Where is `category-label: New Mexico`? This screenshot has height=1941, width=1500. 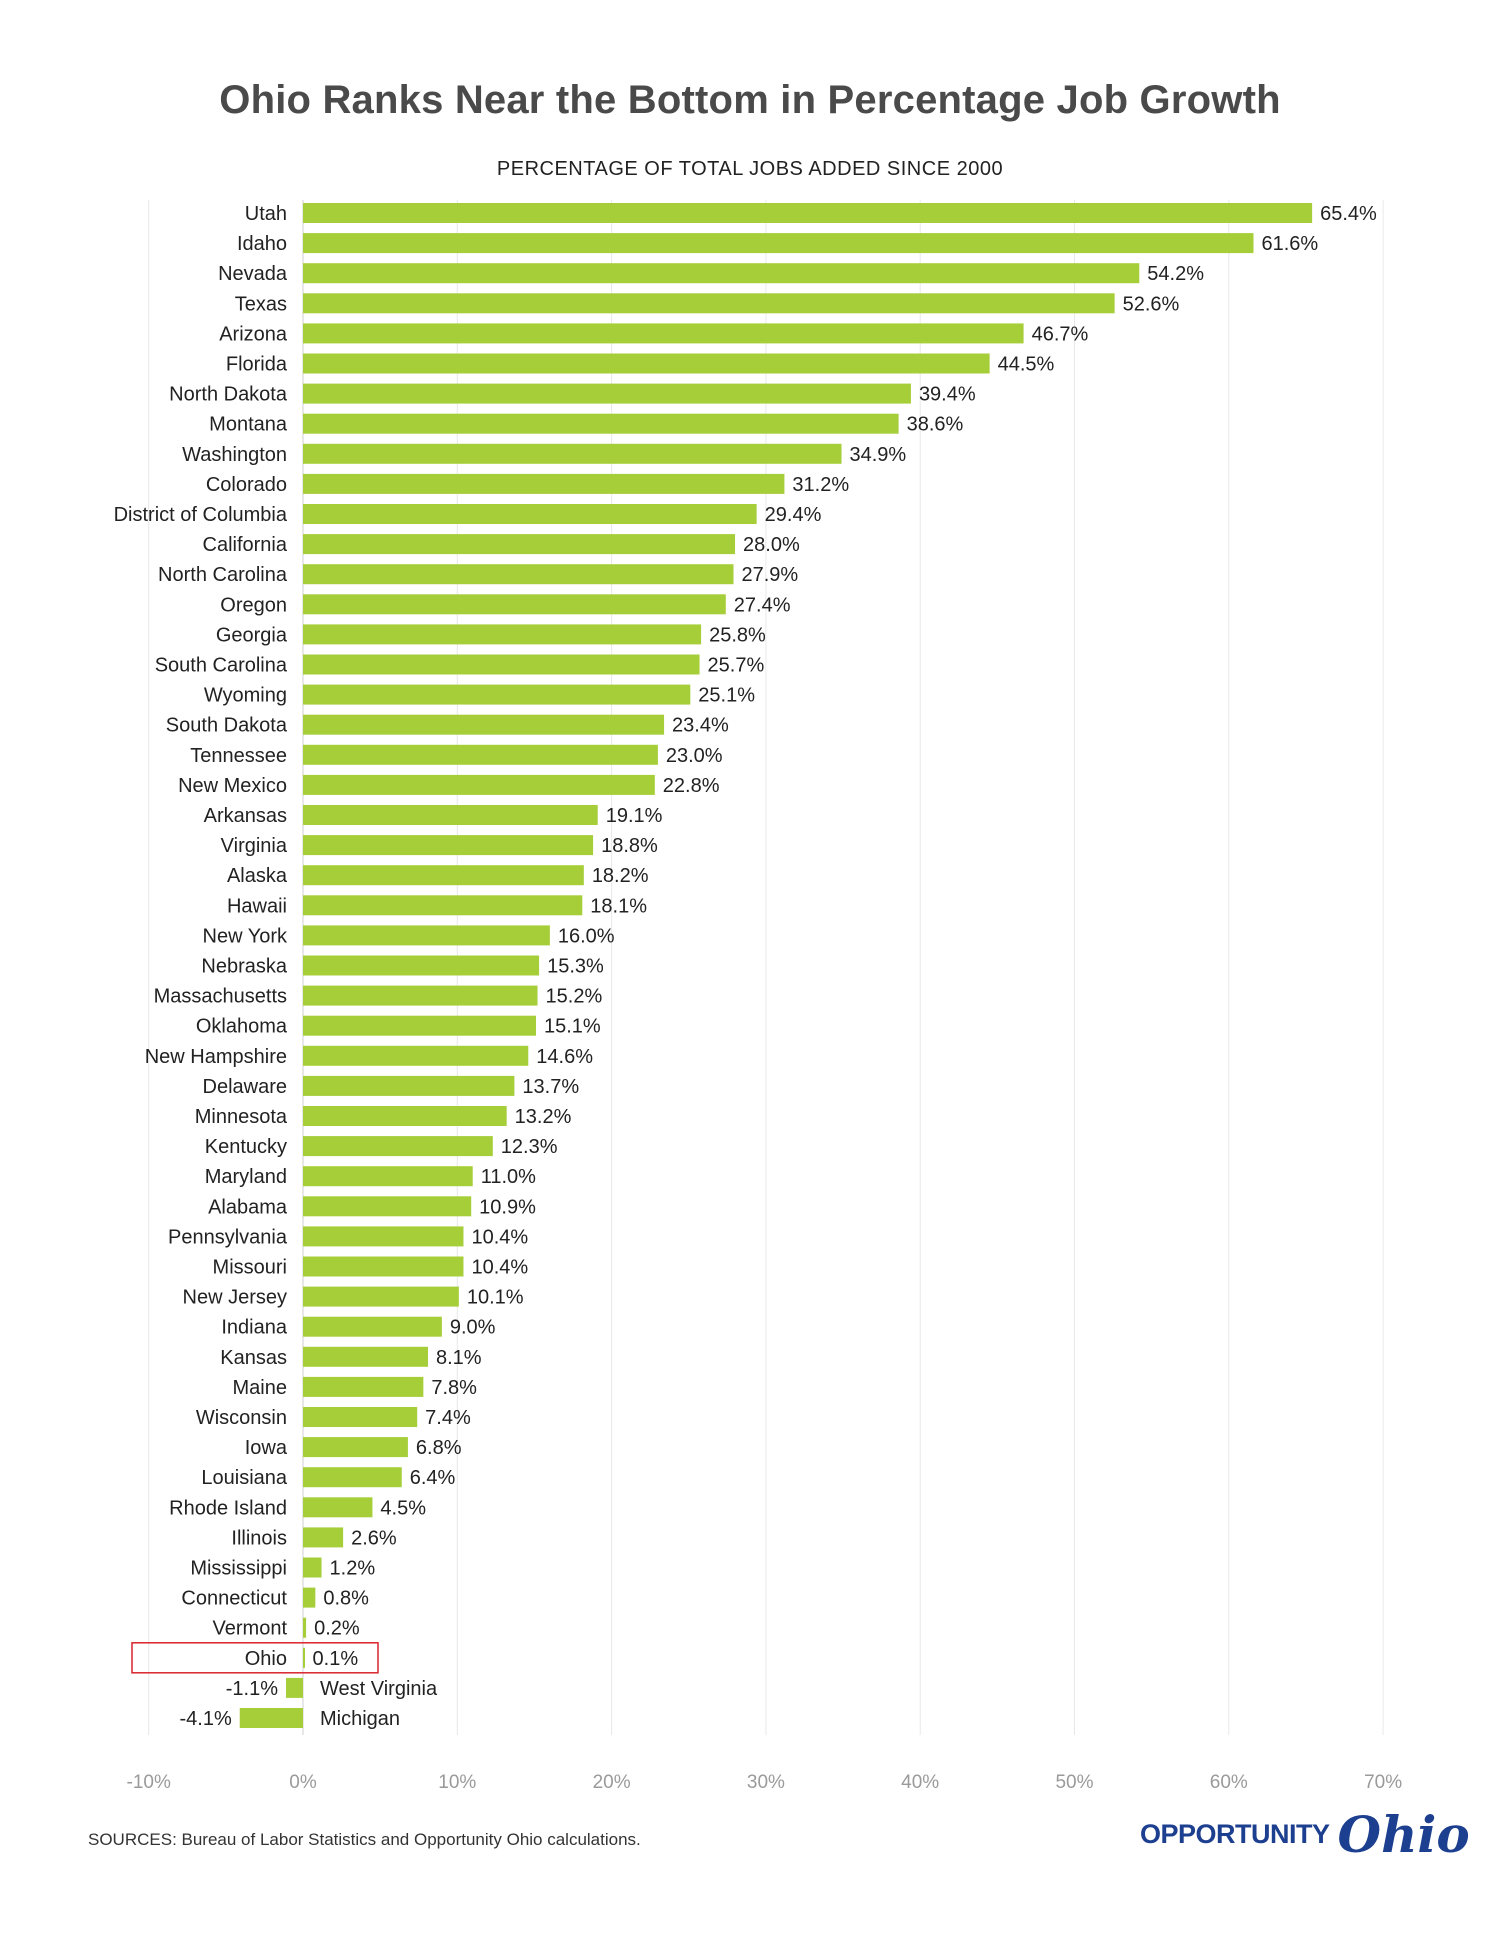
category-label: New Mexico is located at coordinates (232, 786).